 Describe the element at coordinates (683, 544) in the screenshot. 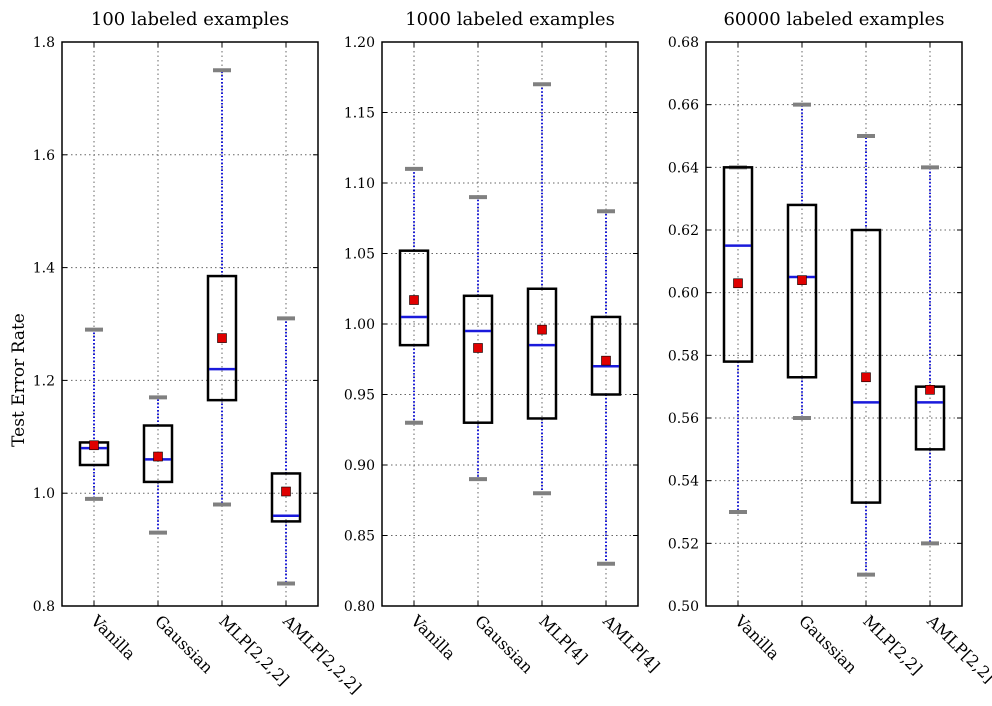

I see `y-tick-label: 0.52` at that location.